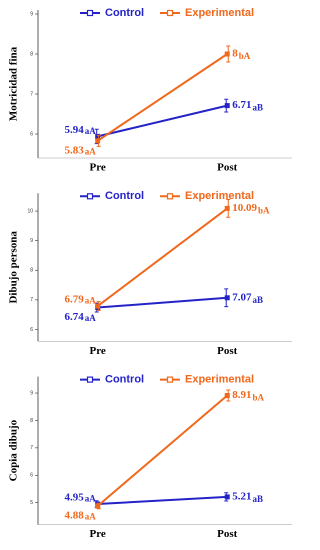 The height and width of the screenshot is (550, 320). Describe the element at coordinates (14, 83) in the screenshot. I see `y-axis-label: Motricidad fina` at that location.